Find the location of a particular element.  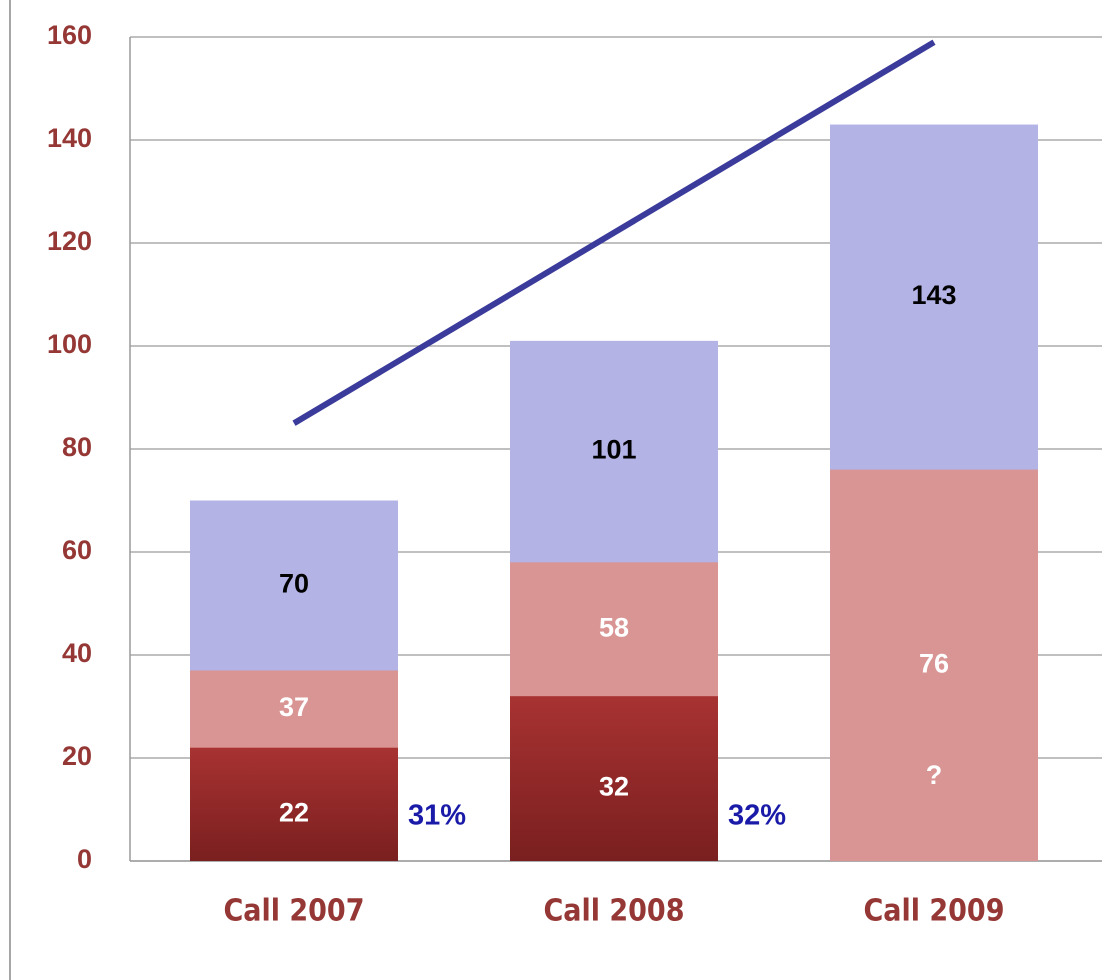

y-tick-label: 100 is located at coordinates (69, 344).